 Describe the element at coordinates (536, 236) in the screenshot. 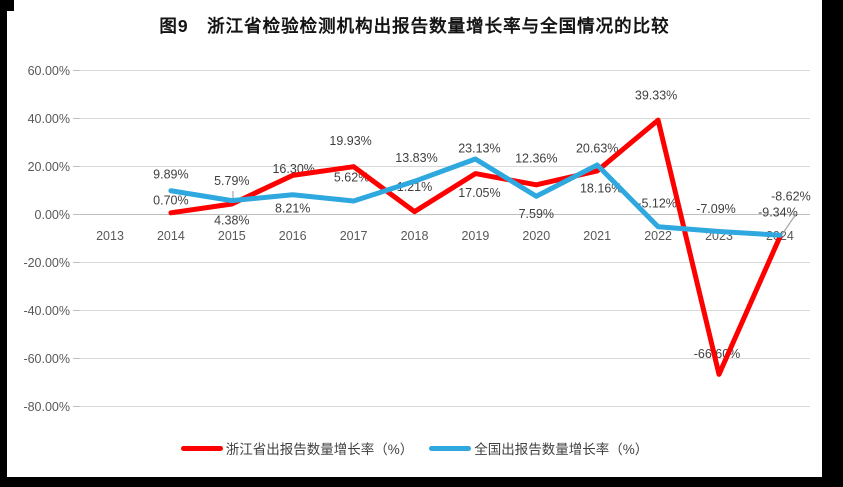

I see `x-axis-label: 2020` at that location.